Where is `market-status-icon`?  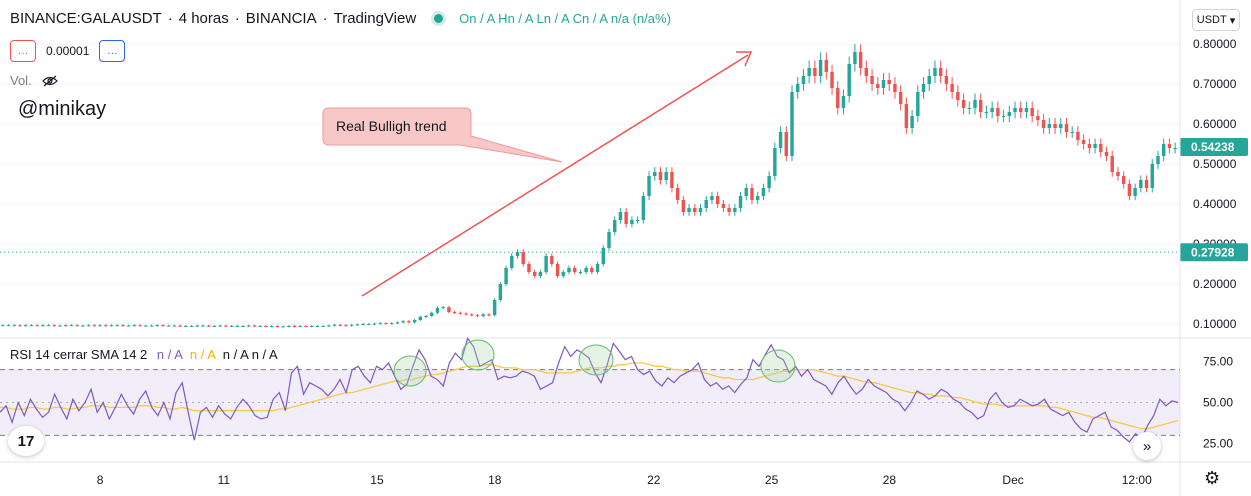 market-status-icon is located at coordinates (439, 18).